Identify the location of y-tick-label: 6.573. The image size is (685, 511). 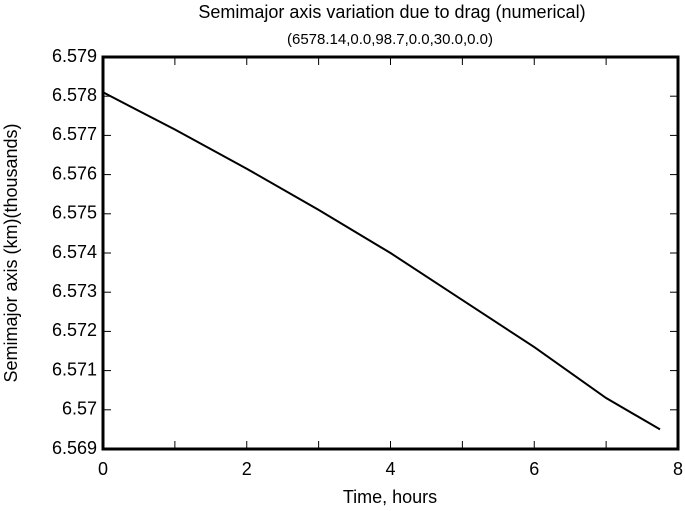
(74, 291).